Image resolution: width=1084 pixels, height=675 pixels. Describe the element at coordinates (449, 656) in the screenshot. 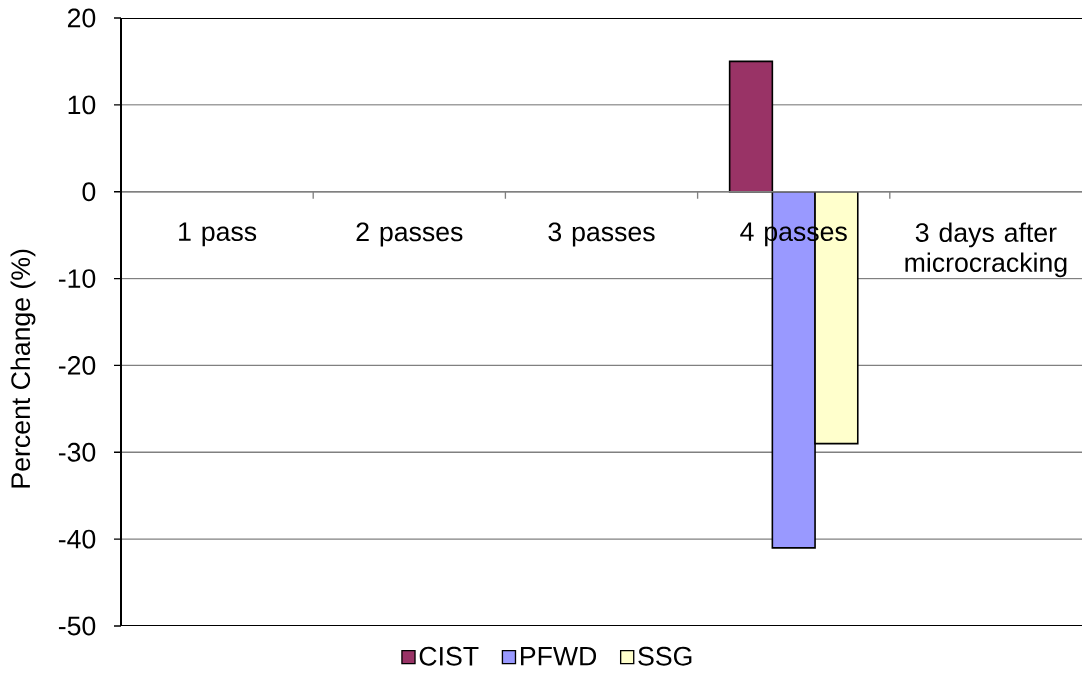

I see `legend-label: CIST` at that location.